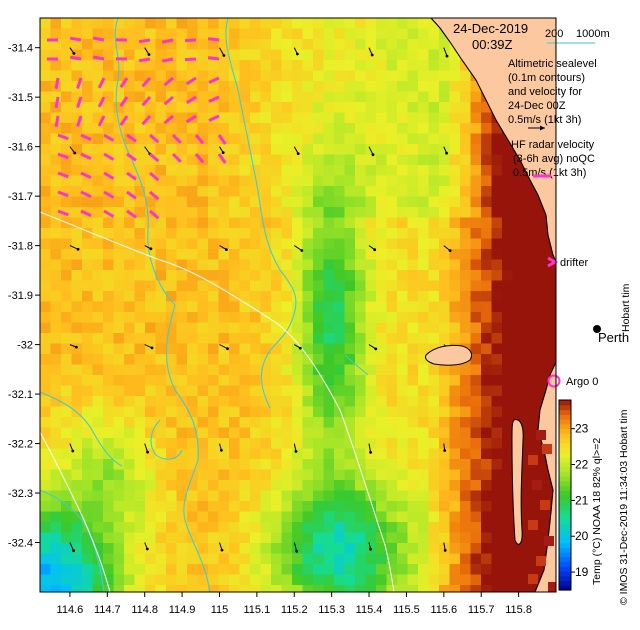  I want to click on y-tick-label: -31.4, so click(20, 49).